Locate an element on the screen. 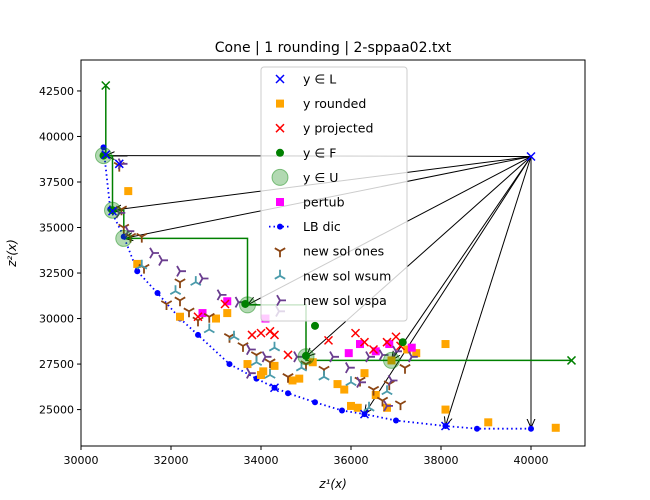  y-lower-point-5-stroke is located at coordinates (364, 414).